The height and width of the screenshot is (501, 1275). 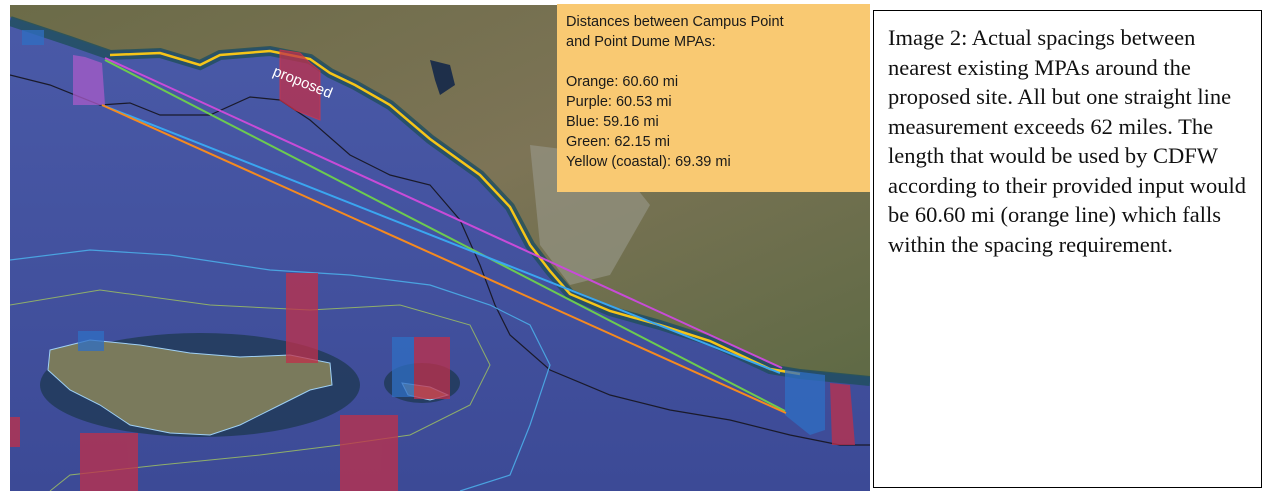 I want to click on legend-title: Distances between Campus Point, so click(x=675, y=22).